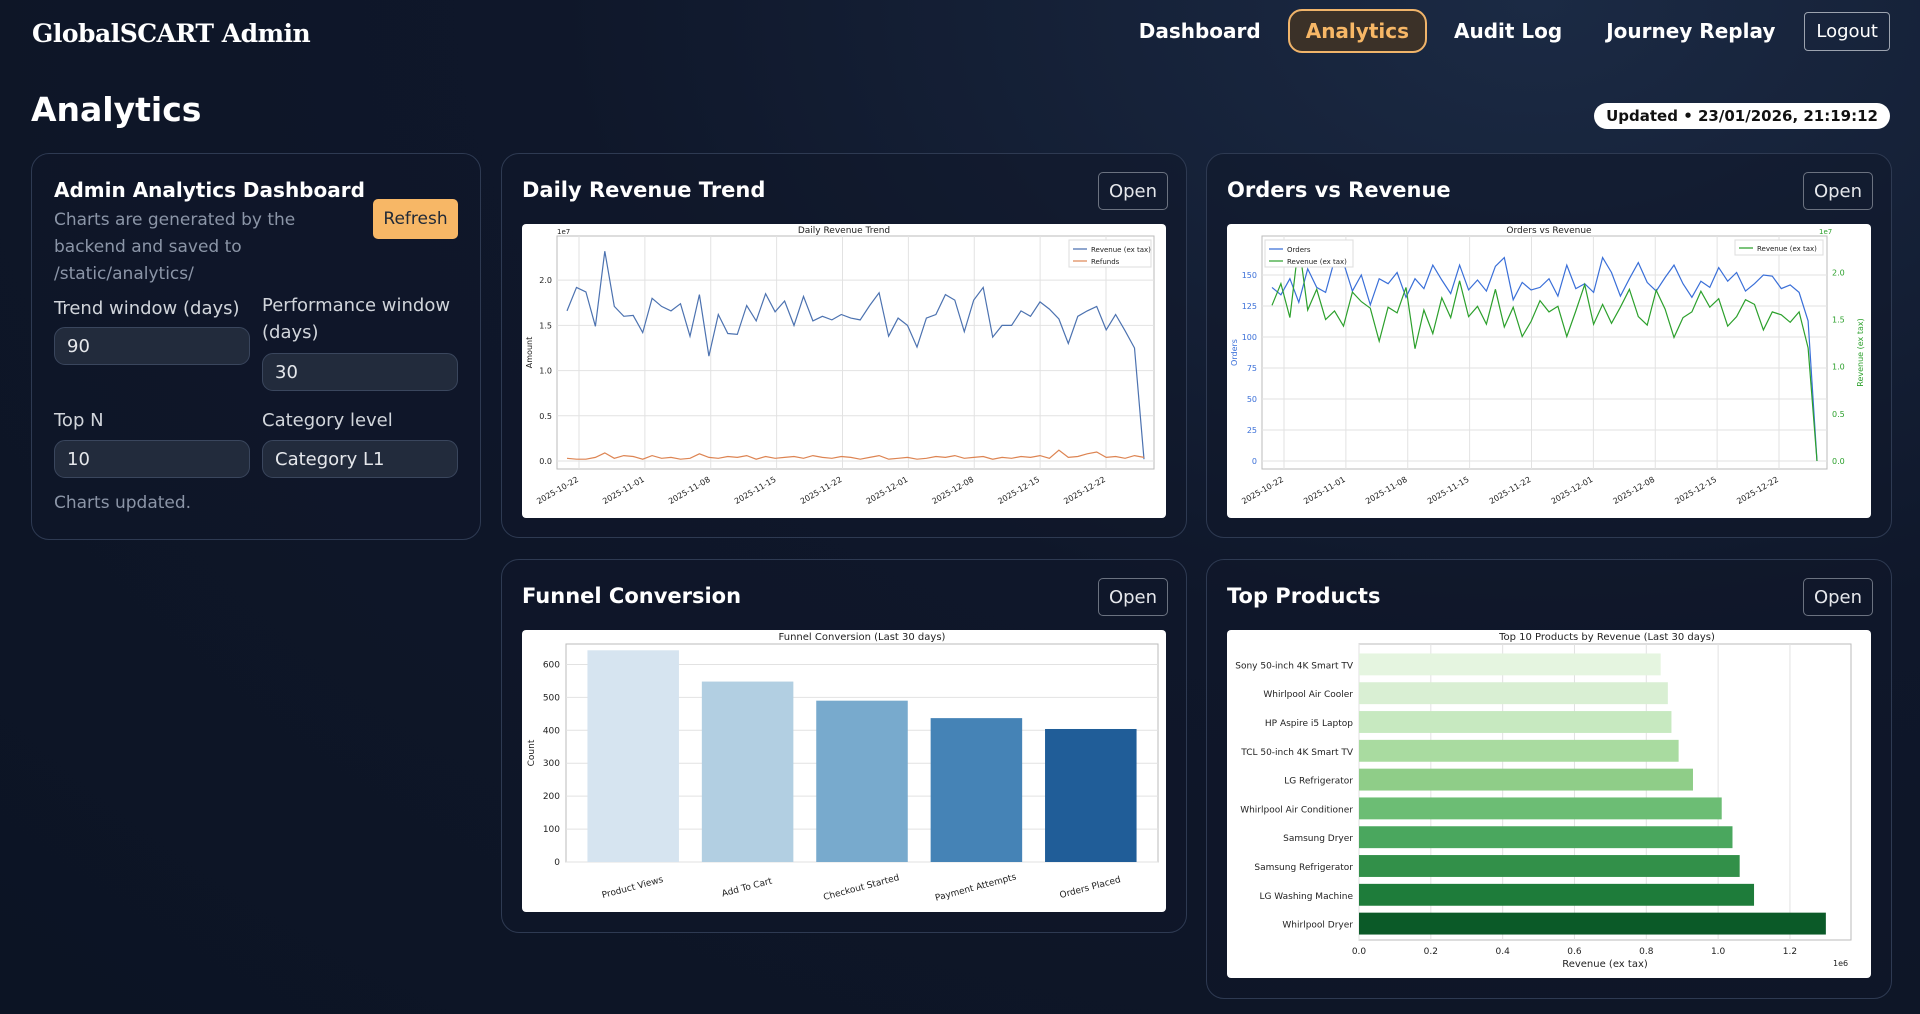  I want to click on nav-audit-log: Audit Log, so click(1508, 31).